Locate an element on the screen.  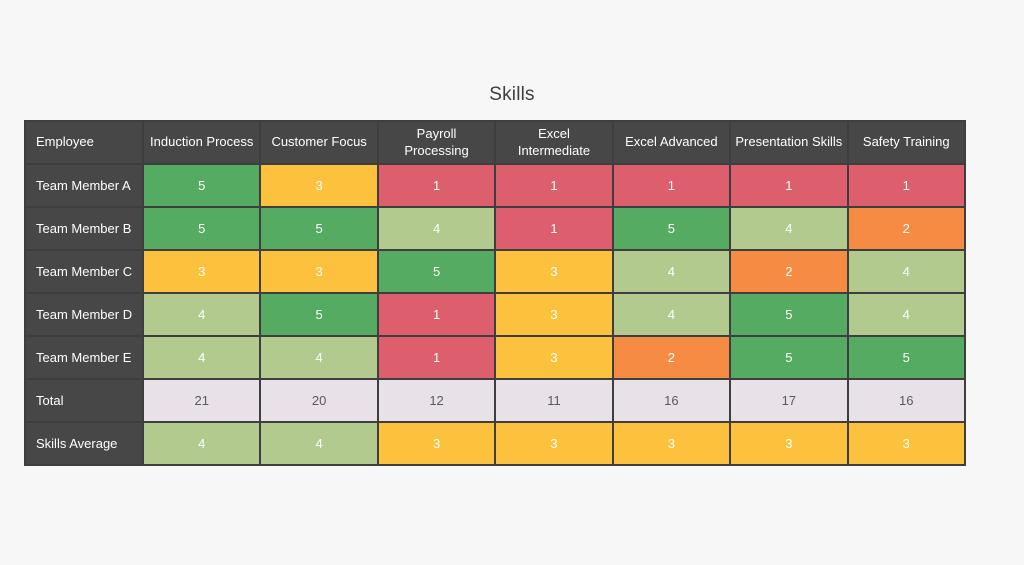
matrix-cell: 11 is located at coordinates (554, 400).